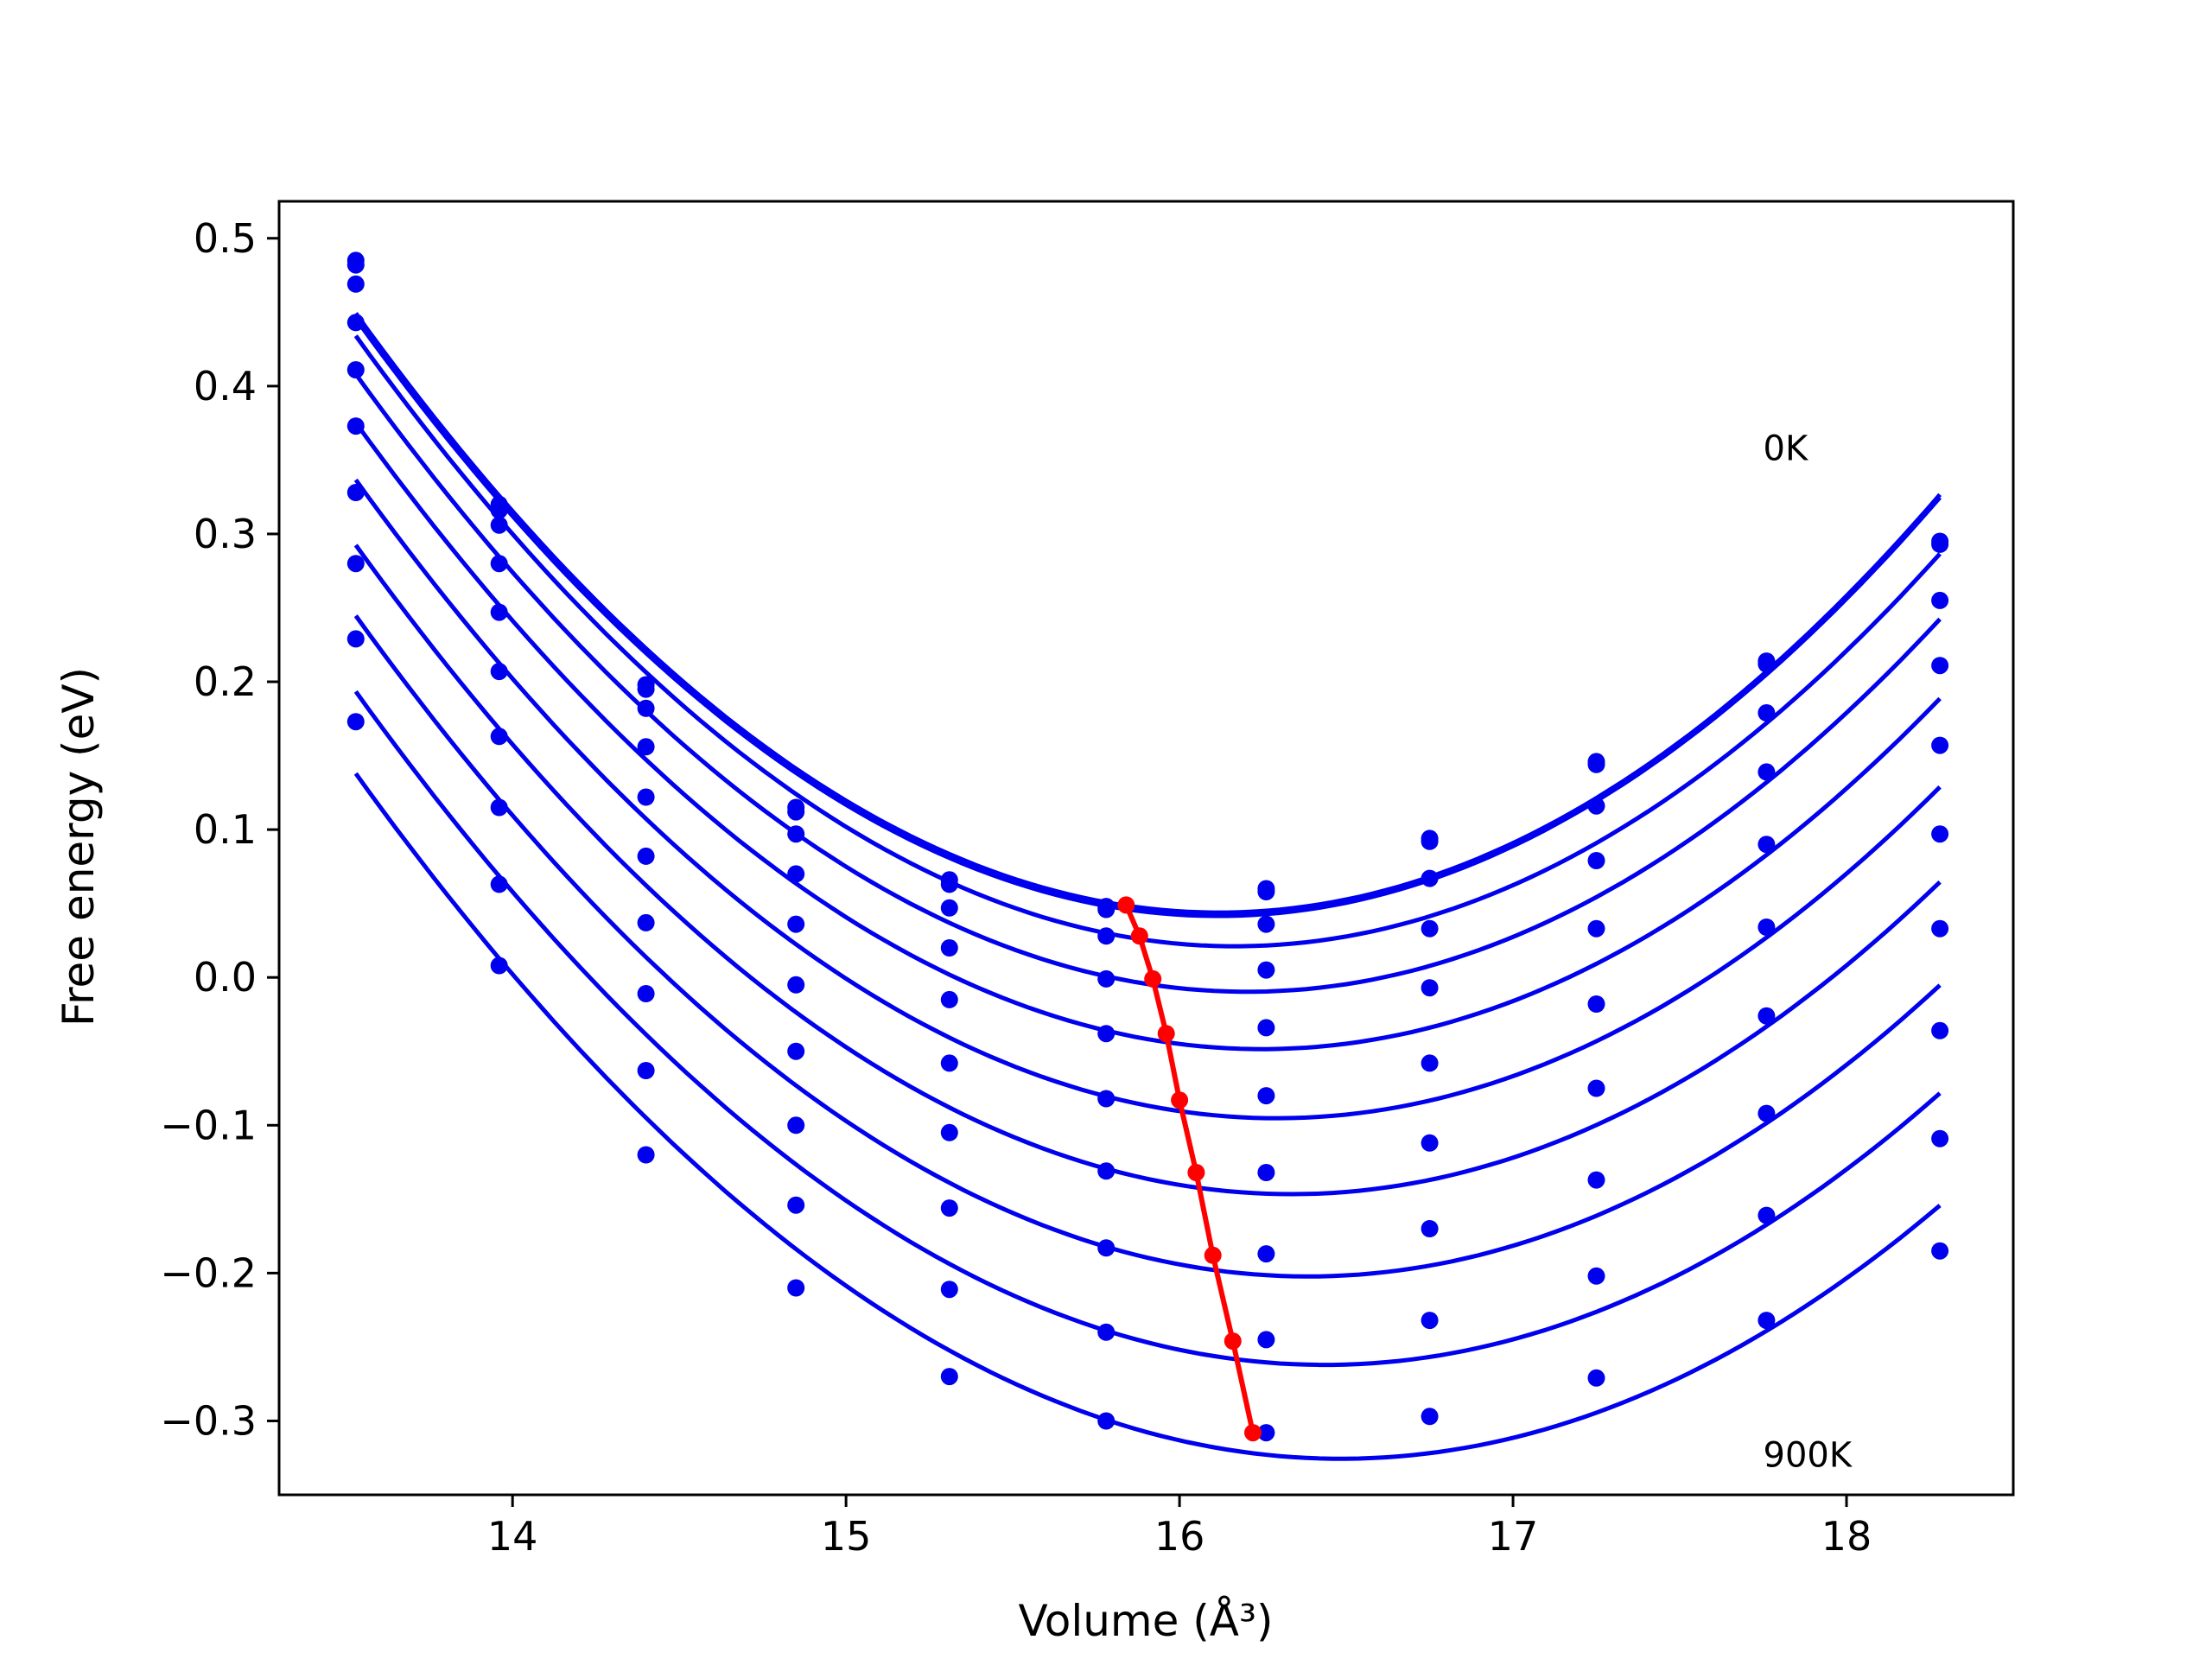 The image size is (2212, 1659). What do you see at coordinates (208, 1420) in the screenshot?
I see `y-tick-label: −0.3` at bounding box center [208, 1420].